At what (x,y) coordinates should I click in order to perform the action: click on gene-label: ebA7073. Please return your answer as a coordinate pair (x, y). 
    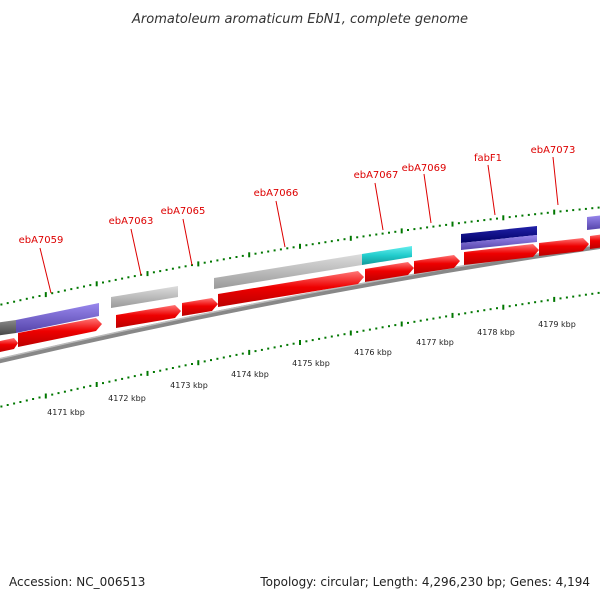
    Looking at the image, I should click on (553, 150).